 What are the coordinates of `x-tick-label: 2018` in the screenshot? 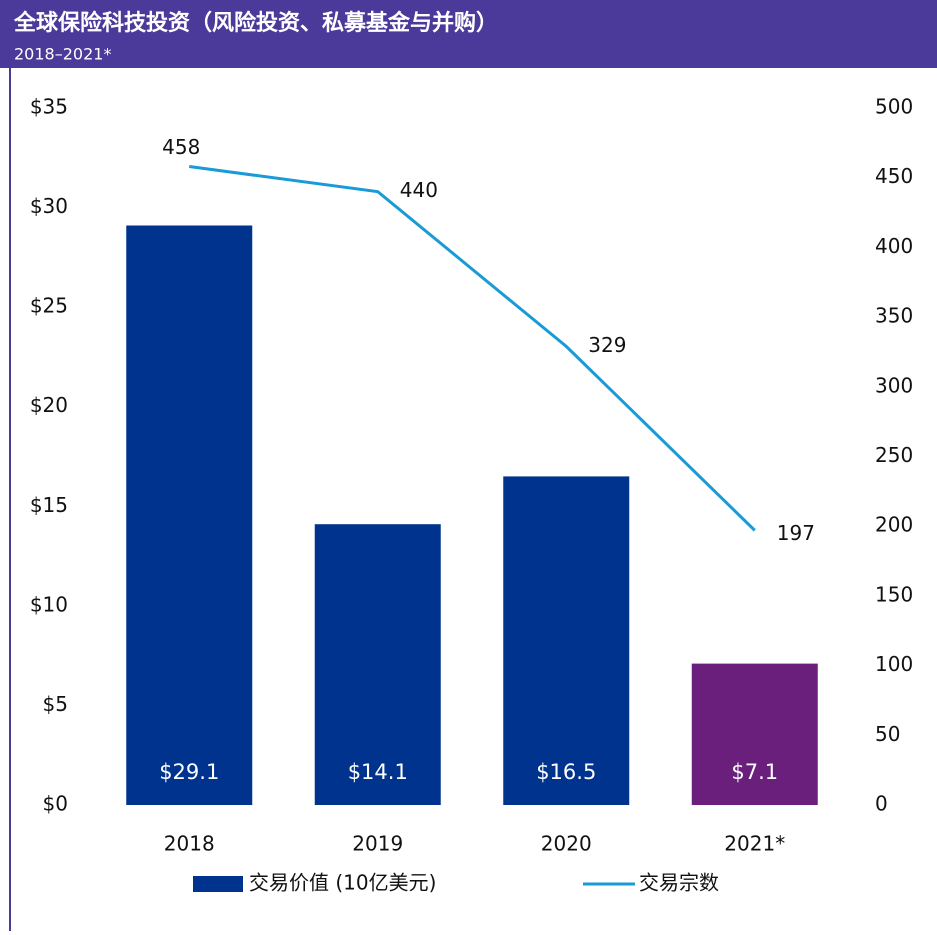 It's located at (189, 844).